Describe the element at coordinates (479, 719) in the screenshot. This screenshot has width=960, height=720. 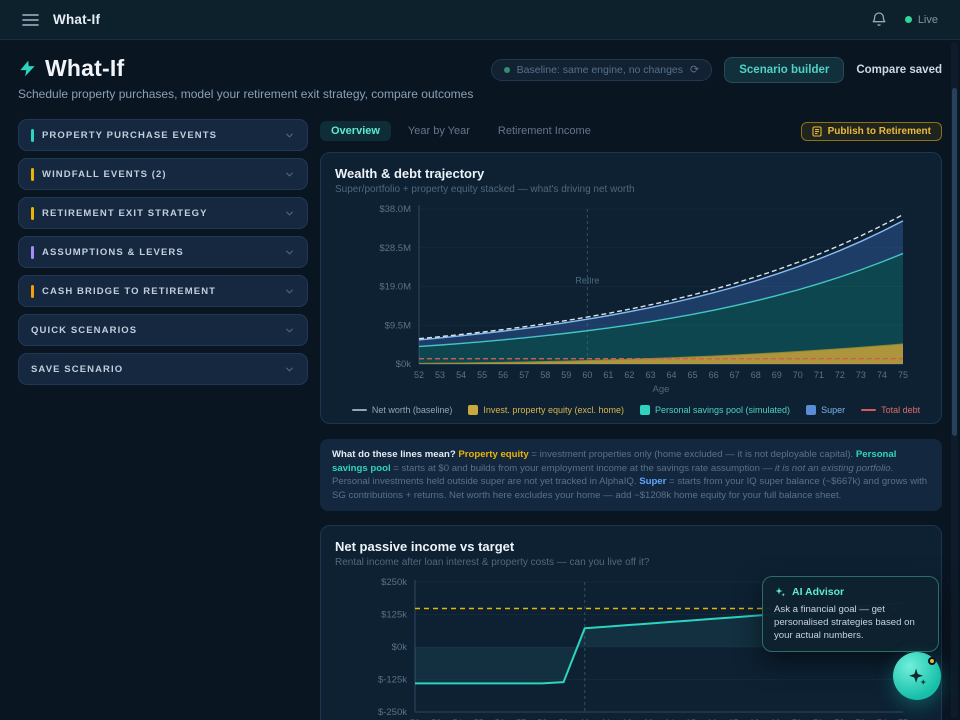
I see `svg-text: 55` at that location.